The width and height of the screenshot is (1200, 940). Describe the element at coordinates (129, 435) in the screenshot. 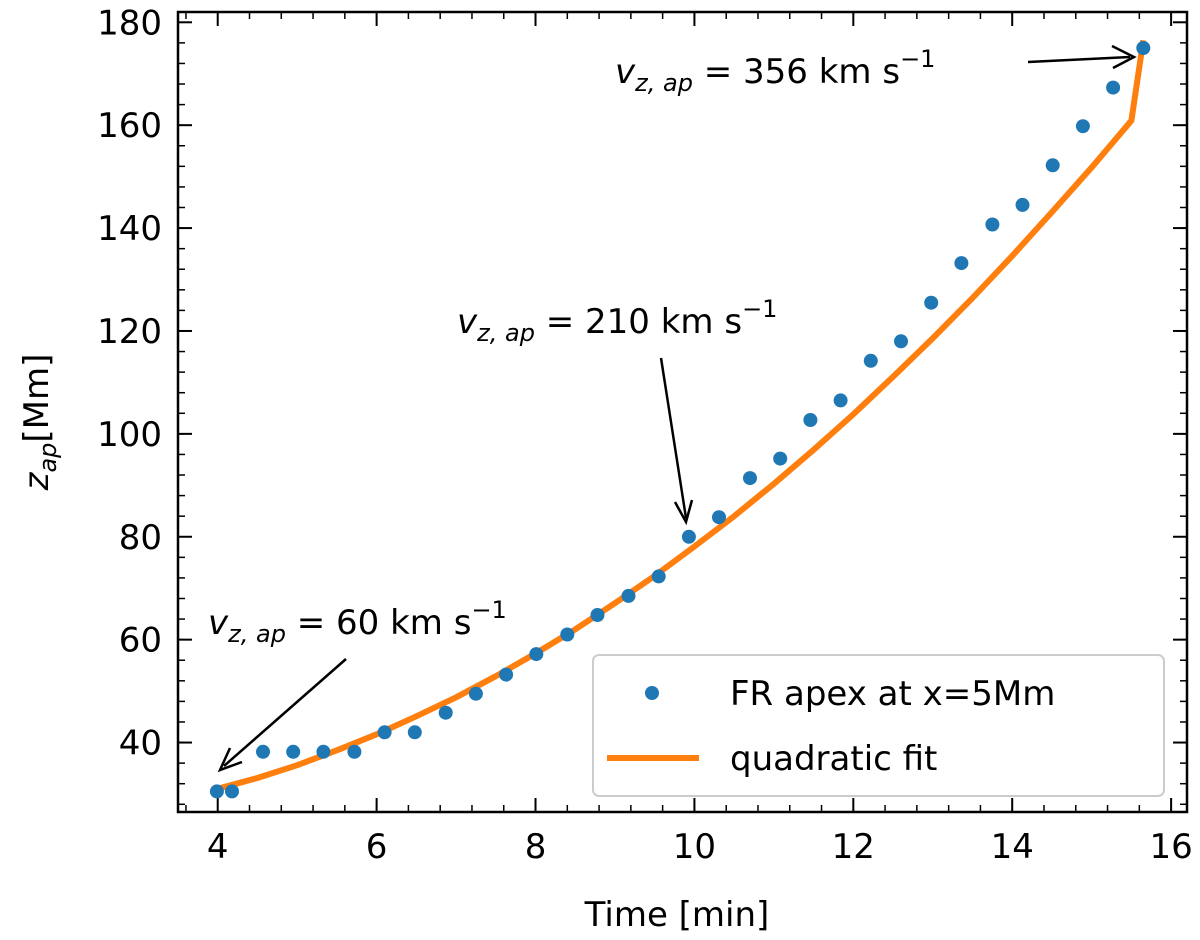

I see `y-tick-label: 100` at that location.